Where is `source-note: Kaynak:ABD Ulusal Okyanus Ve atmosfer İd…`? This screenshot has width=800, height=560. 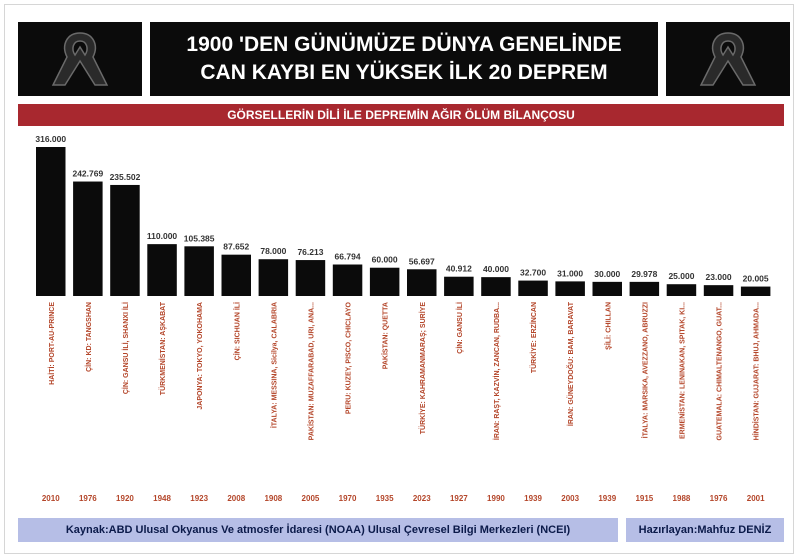 source-note: Kaynak:ABD Ulusal Okyanus Ve atmosfer İd… is located at coordinates (318, 530).